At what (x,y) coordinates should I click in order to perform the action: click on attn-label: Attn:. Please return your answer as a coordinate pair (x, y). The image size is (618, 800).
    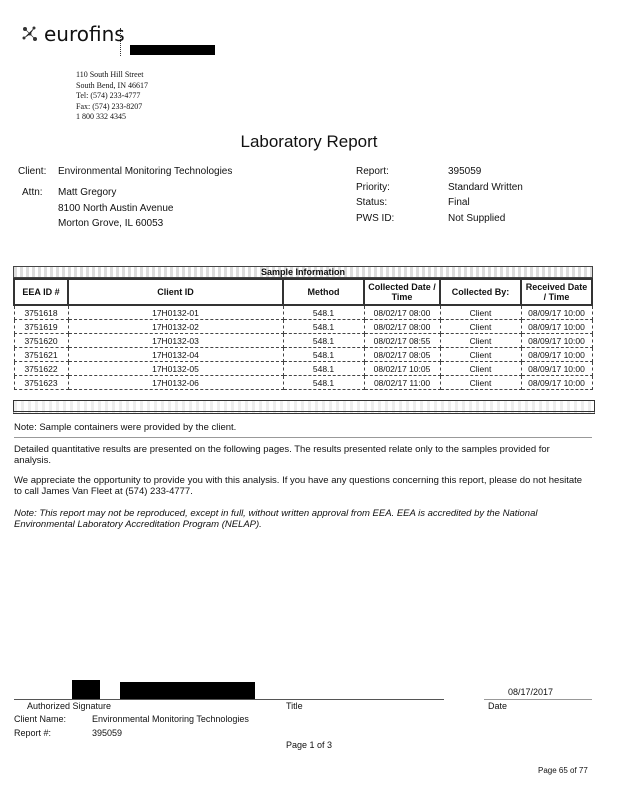
    Looking at the image, I should click on (32, 192).